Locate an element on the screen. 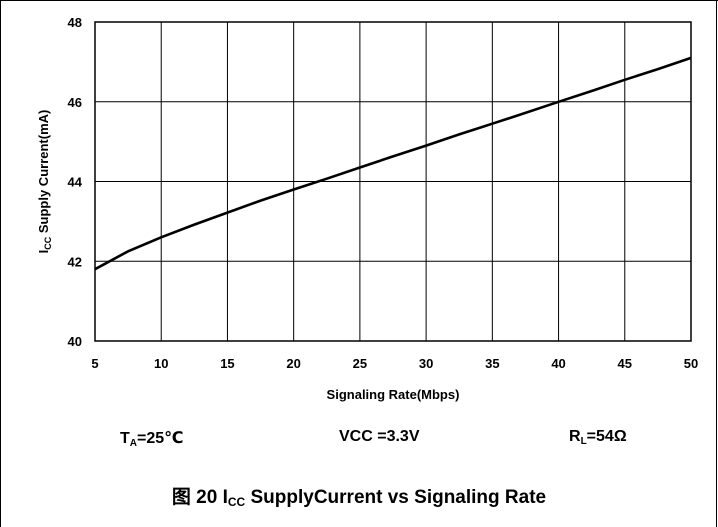  x-tick-labels: 5 10 15 20 25 30 35 40 45 50 is located at coordinates (394, 363).